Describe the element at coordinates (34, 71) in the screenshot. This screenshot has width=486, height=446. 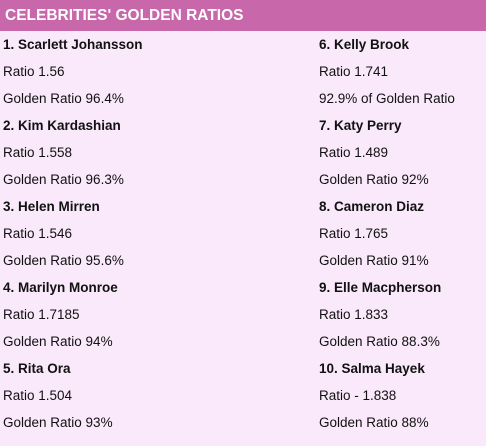
I see `celebrity-ratio: Ratio 1.56` at that location.